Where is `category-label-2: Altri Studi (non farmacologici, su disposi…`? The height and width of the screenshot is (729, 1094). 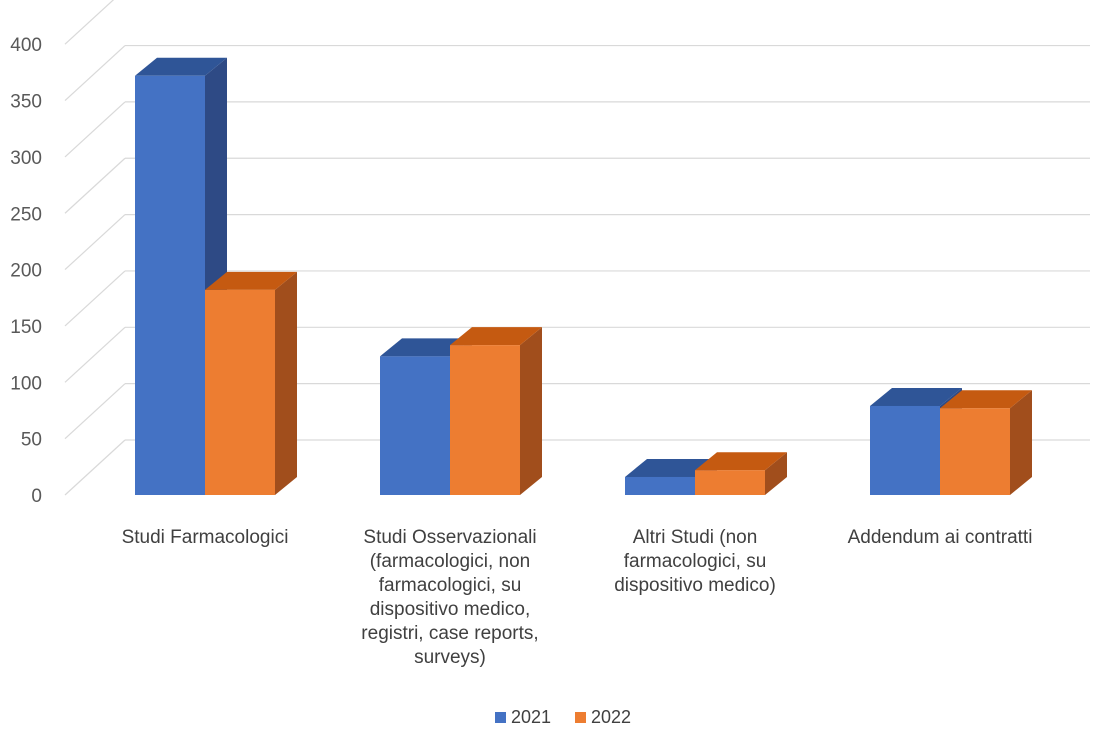 category-label-2: Altri Studi (non farmacologici, su disposi… is located at coordinates (695, 561).